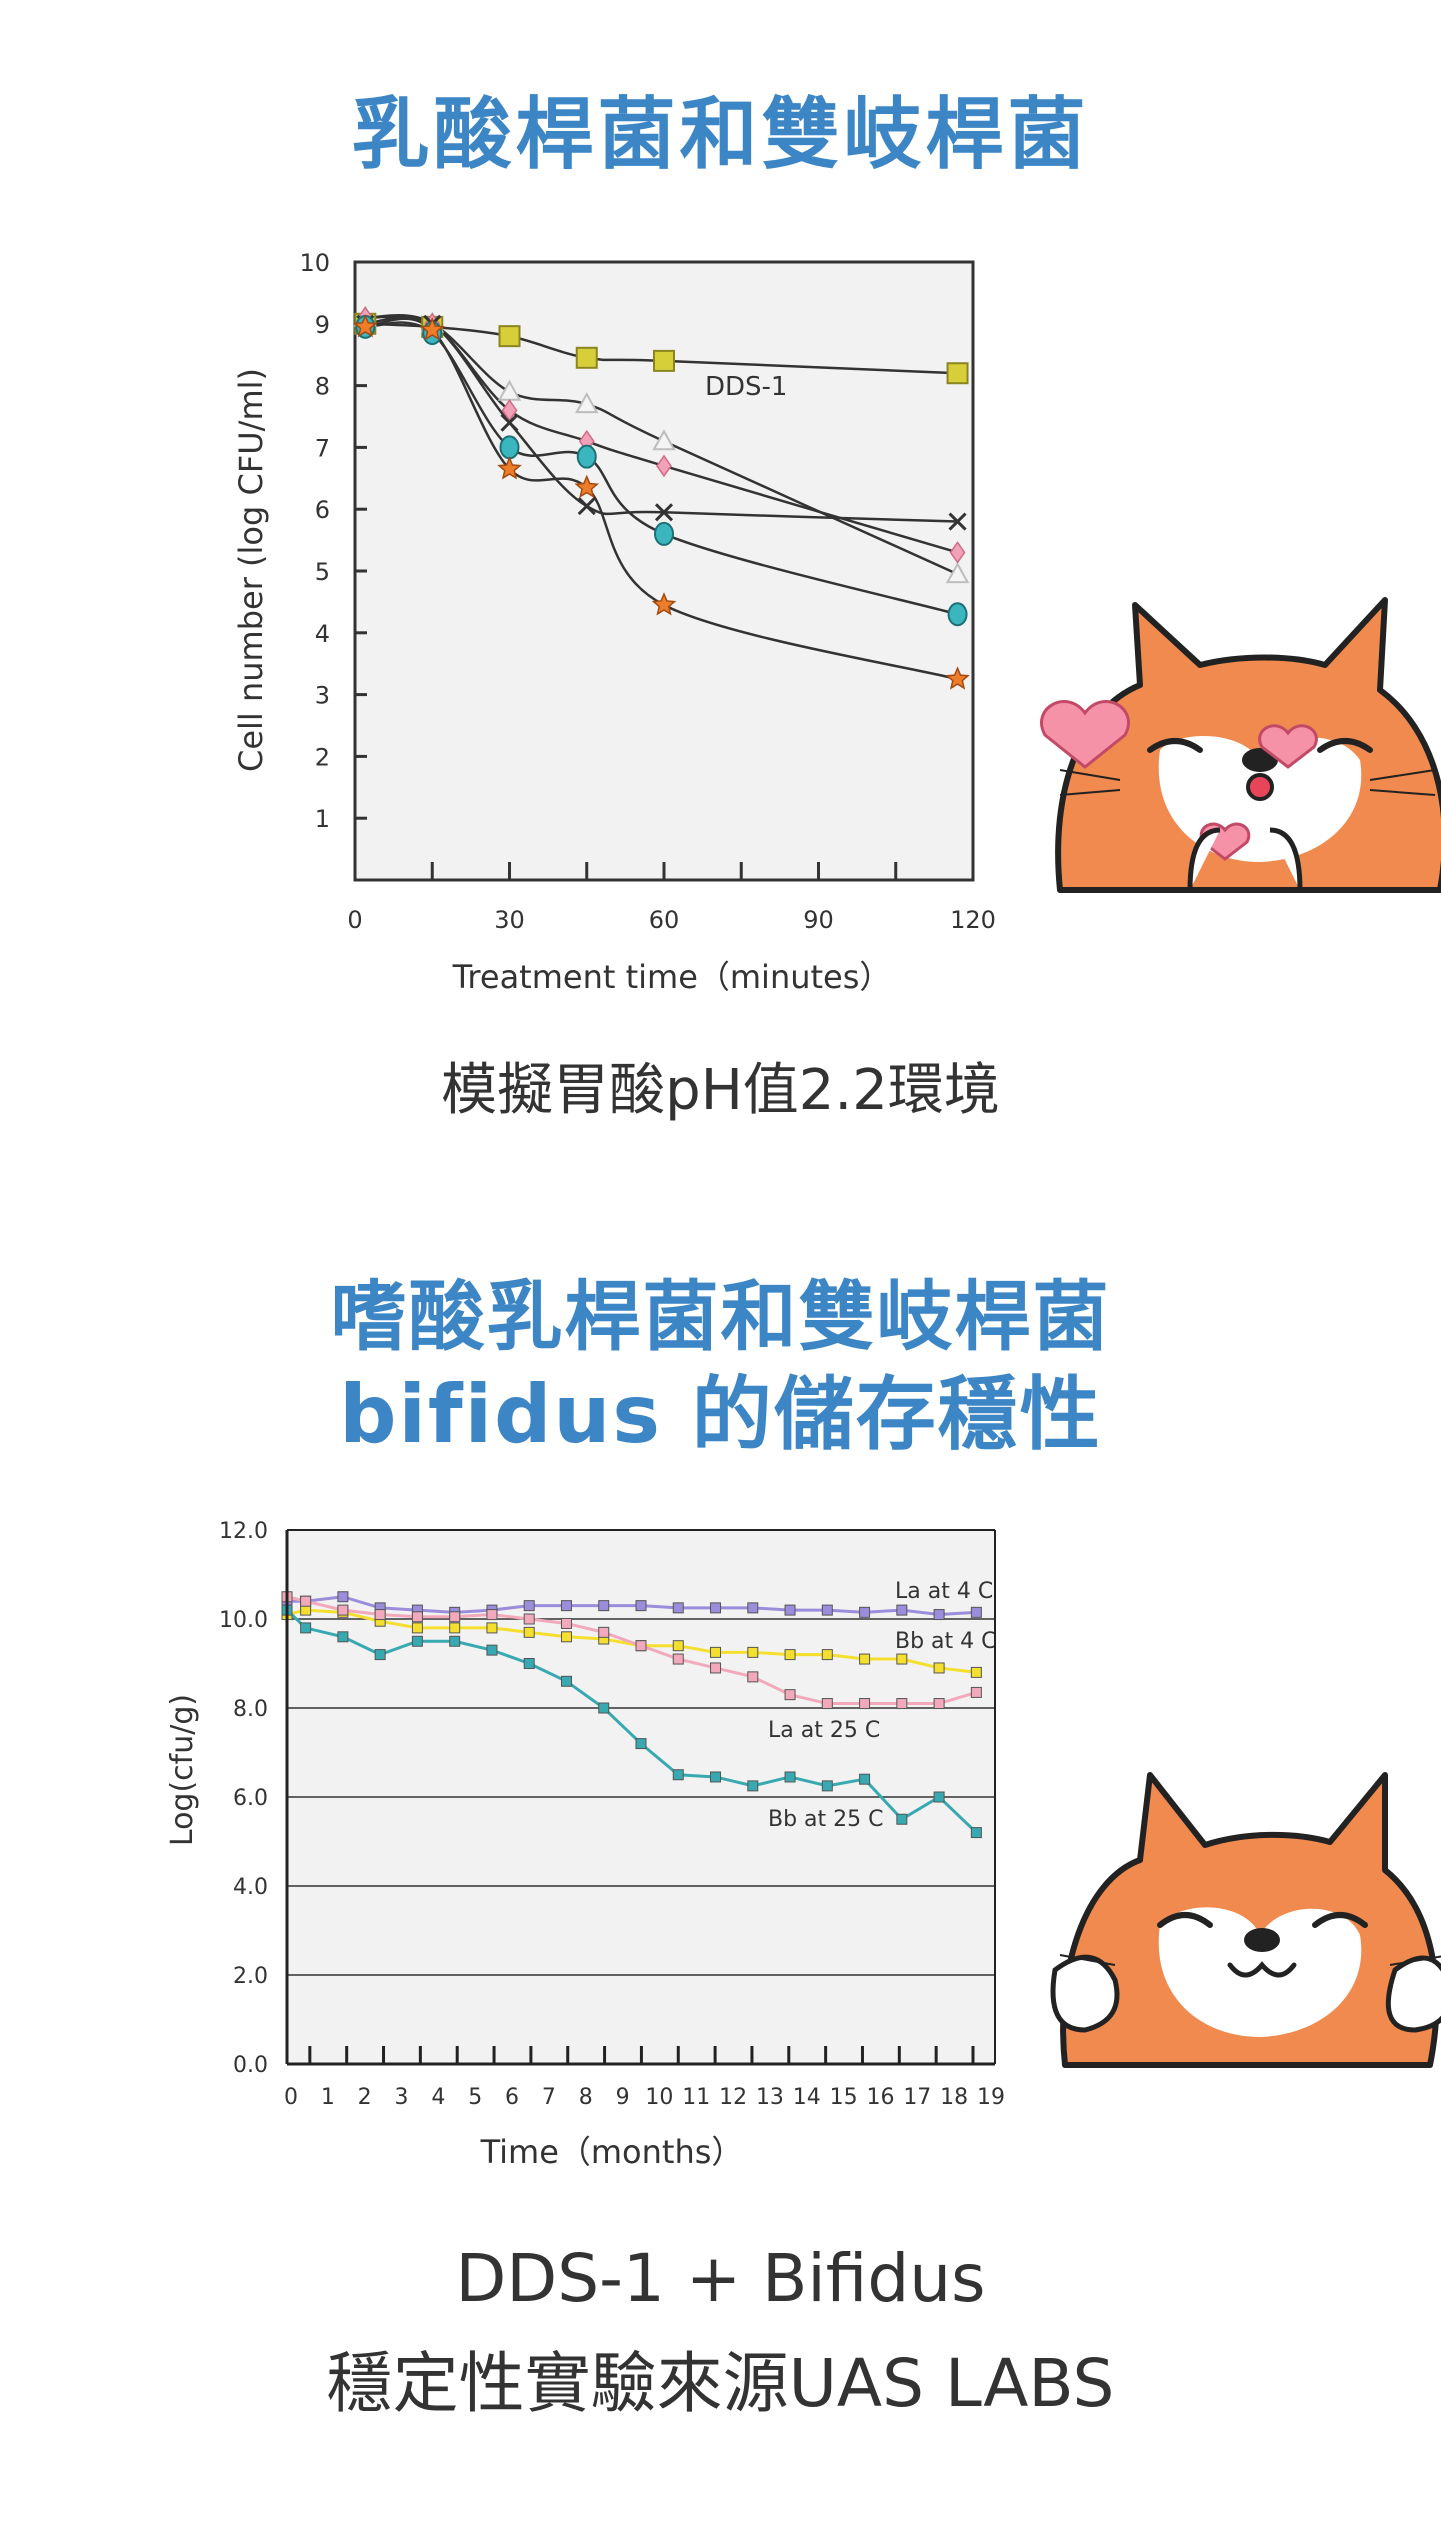  I want to click on chart1-y-tick-label: 1, so click(322, 819).